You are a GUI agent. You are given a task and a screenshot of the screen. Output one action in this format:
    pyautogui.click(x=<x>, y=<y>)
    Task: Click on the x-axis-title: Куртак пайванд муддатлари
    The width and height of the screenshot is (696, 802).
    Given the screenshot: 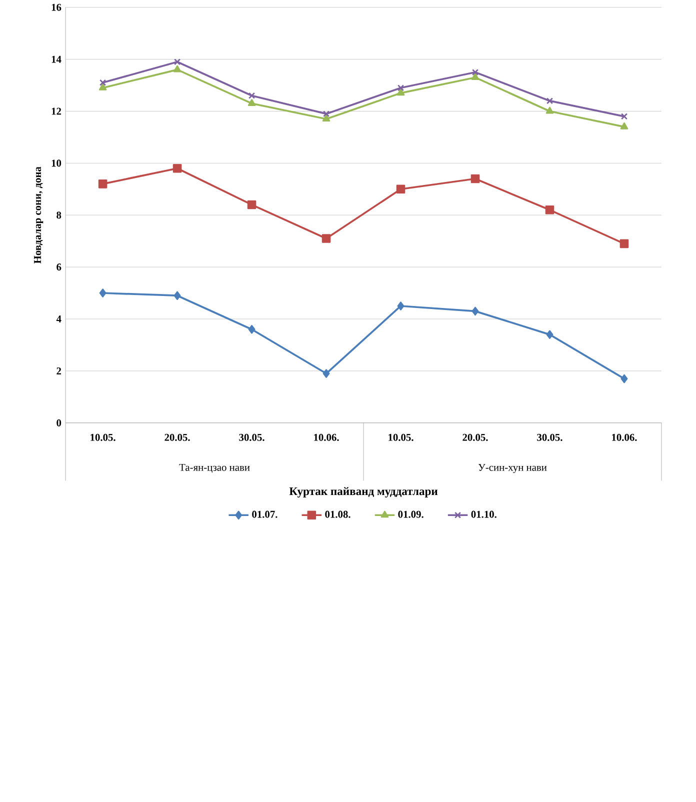 What is the action you would take?
    pyautogui.click(x=363, y=492)
    